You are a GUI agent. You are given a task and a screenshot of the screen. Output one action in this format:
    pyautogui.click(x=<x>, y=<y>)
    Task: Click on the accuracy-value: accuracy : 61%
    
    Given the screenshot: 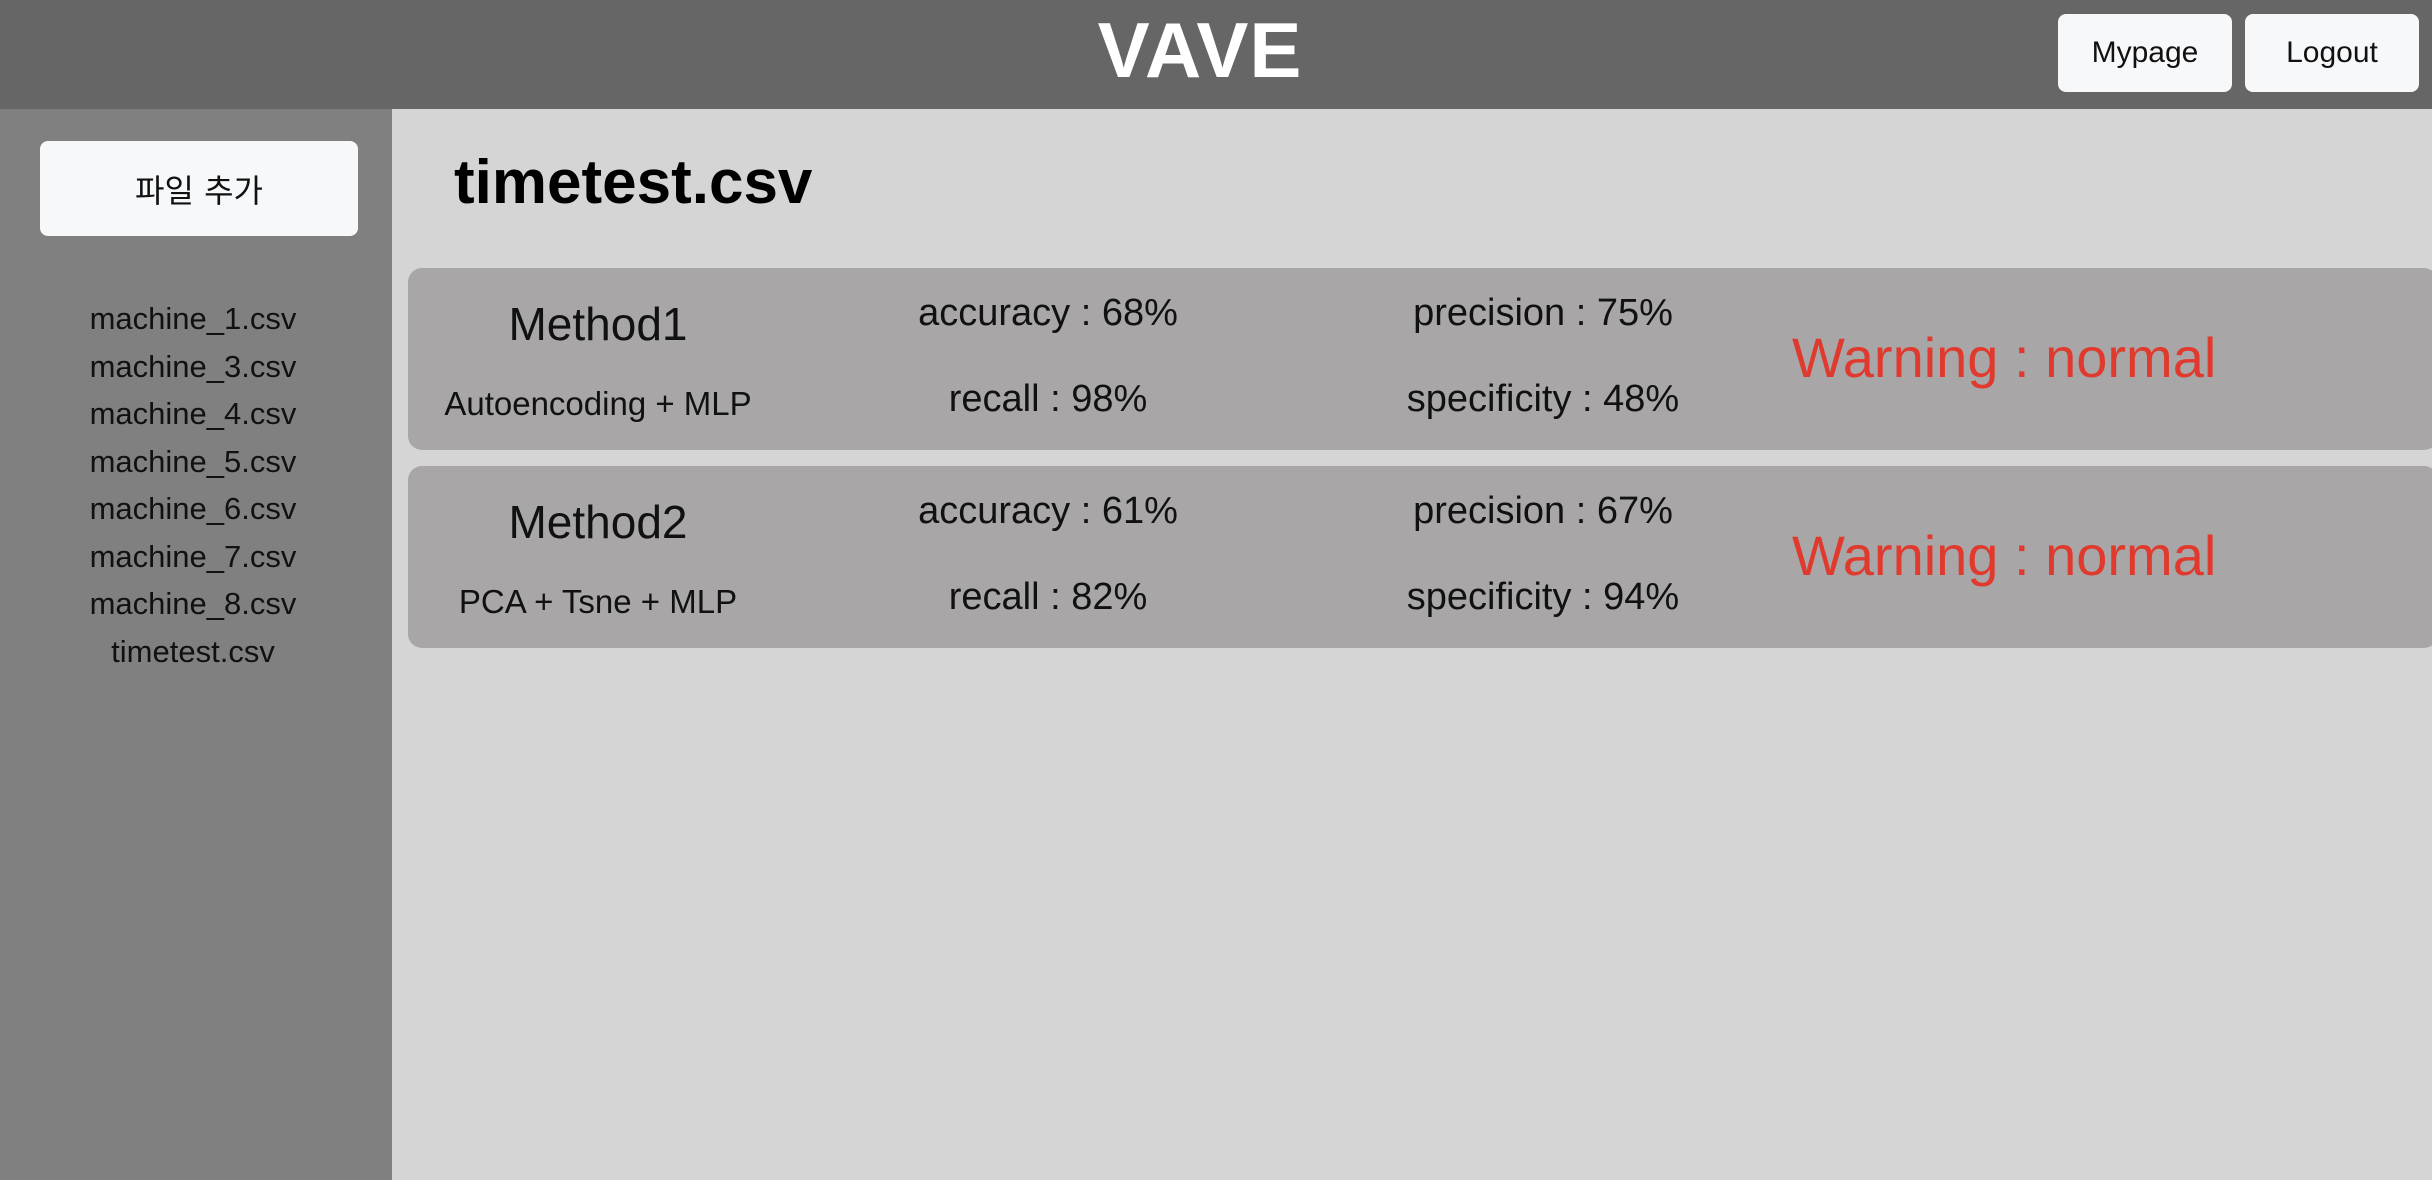 What is the action you would take?
    pyautogui.click(x=1048, y=511)
    